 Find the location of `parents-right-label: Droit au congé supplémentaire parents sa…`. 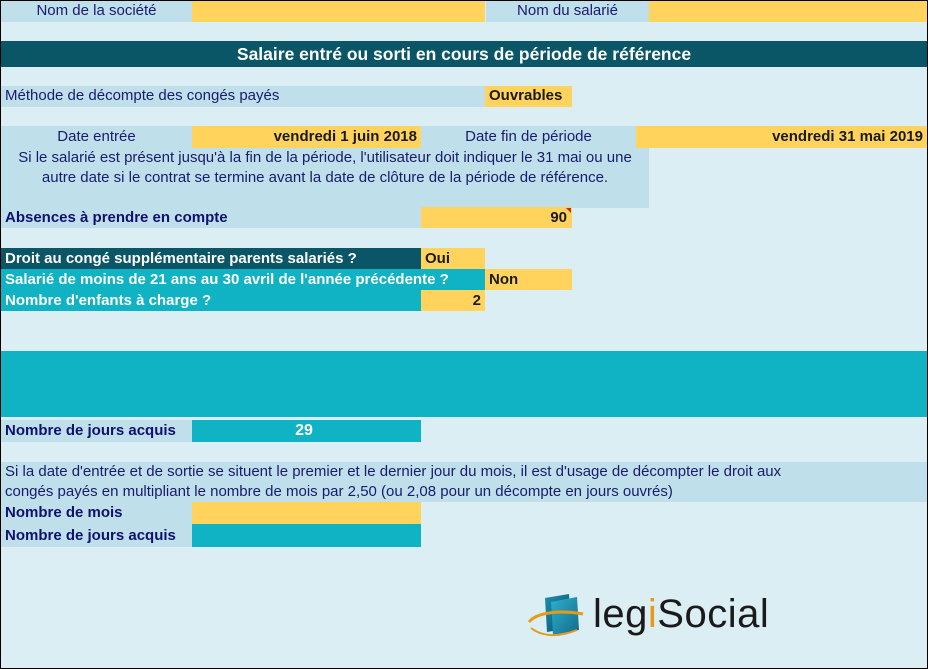

parents-right-label: Droit au congé supplémentaire parents sa… is located at coordinates (211, 258).